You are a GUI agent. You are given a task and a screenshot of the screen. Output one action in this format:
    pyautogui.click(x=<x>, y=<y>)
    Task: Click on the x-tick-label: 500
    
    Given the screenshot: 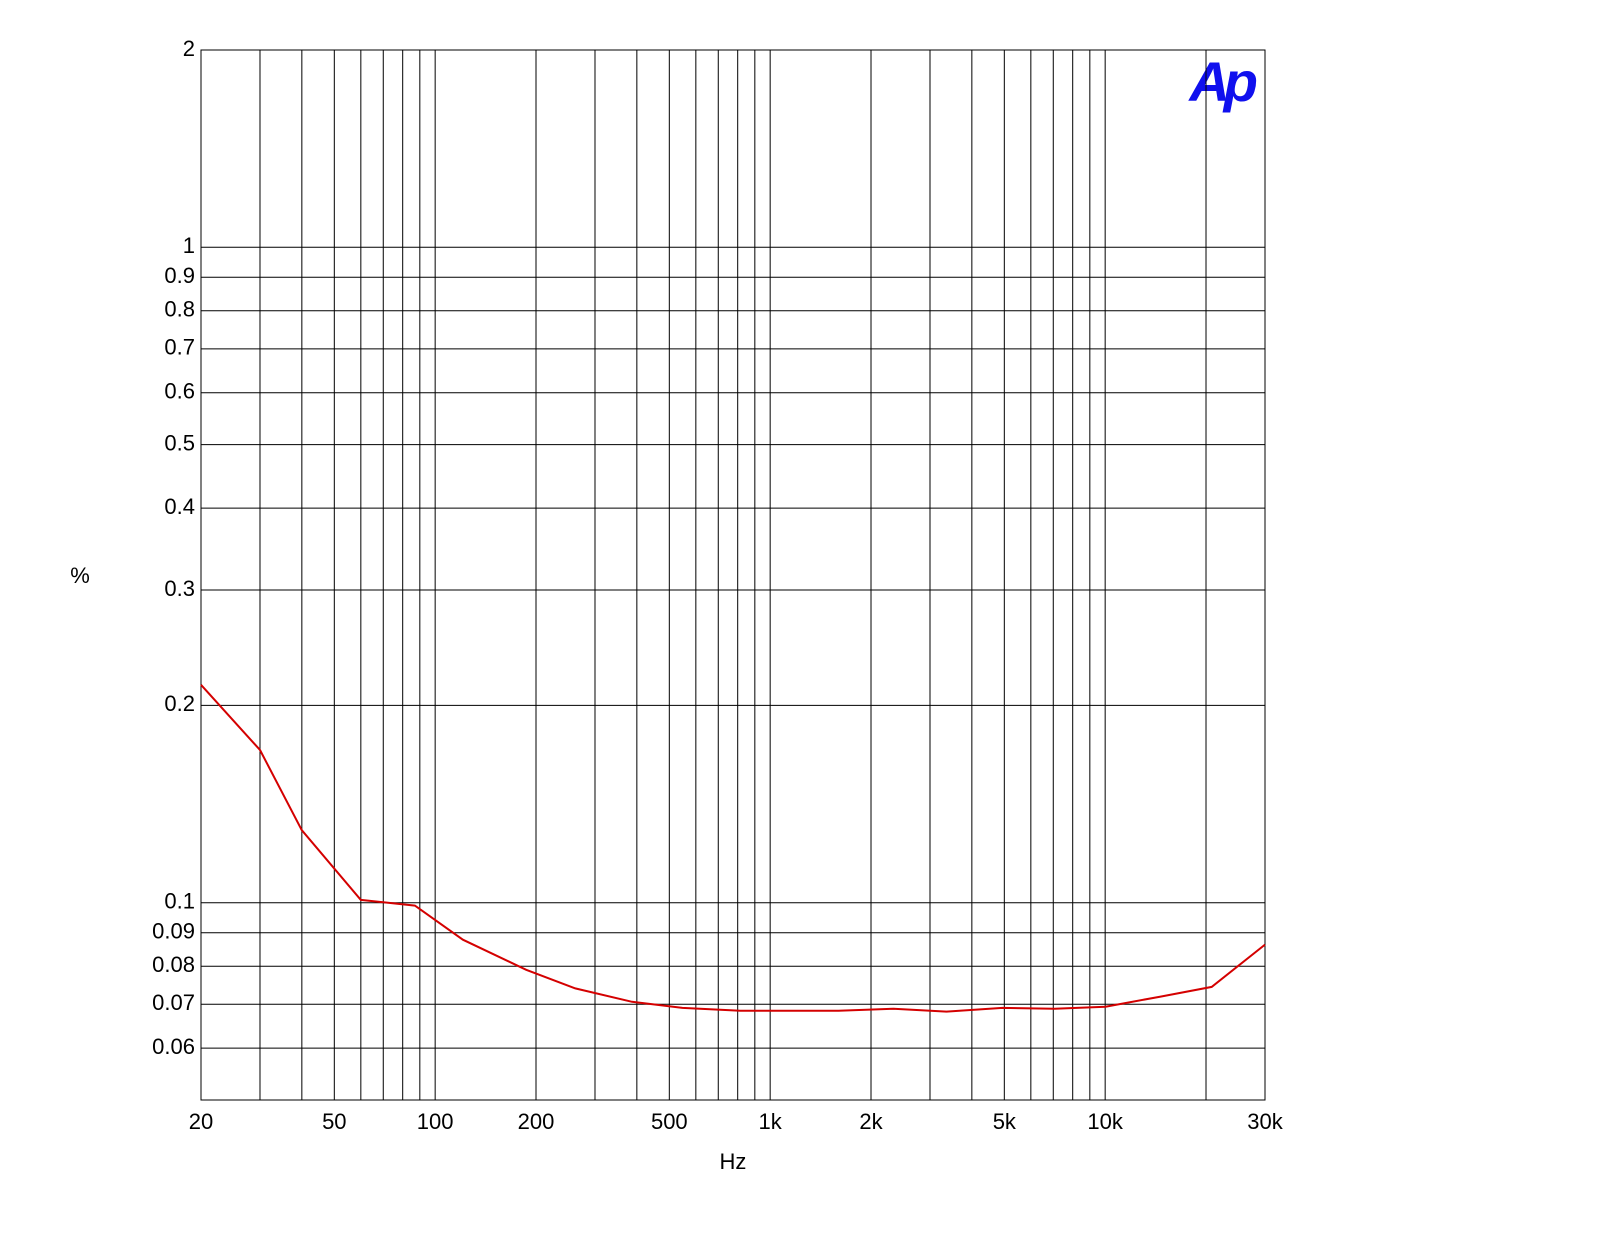 What is the action you would take?
    pyautogui.click(x=669, y=1121)
    